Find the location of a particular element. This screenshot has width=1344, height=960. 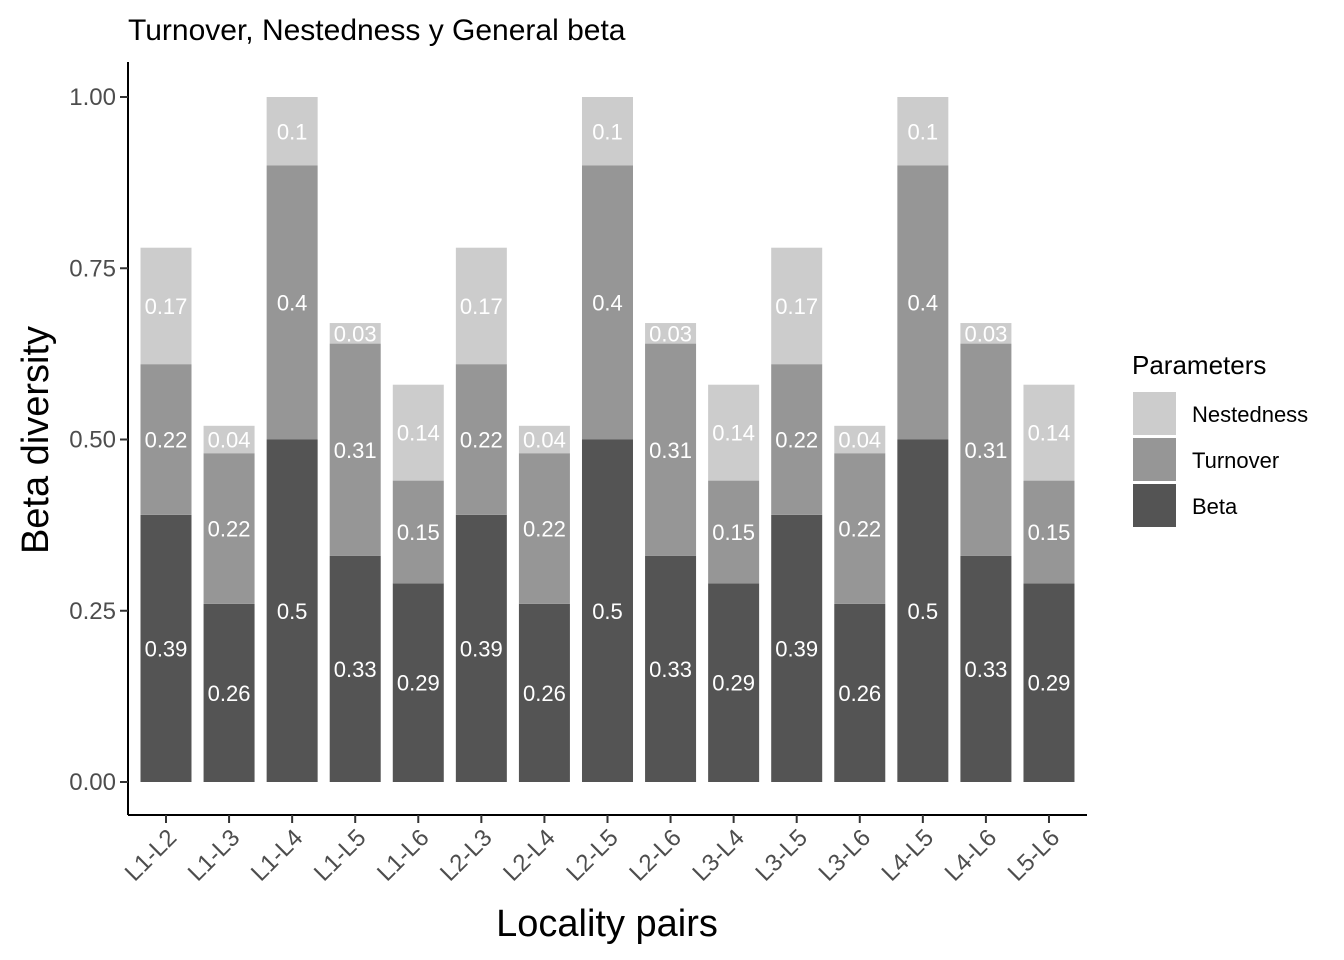

data-label-beta-l2-l5: 0.5 is located at coordinates (607, 611).